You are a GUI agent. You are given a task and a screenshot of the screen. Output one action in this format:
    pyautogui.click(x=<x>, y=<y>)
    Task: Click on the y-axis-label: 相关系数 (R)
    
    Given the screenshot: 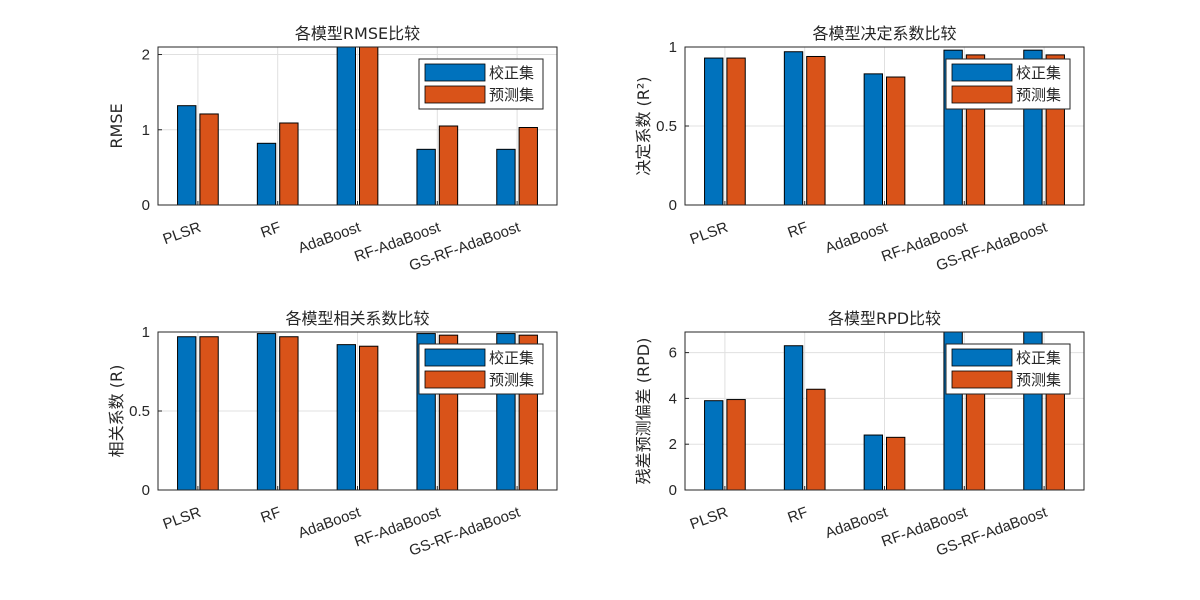 What is the action you would take?
    pyautogui.click(x=116, y=411)
    